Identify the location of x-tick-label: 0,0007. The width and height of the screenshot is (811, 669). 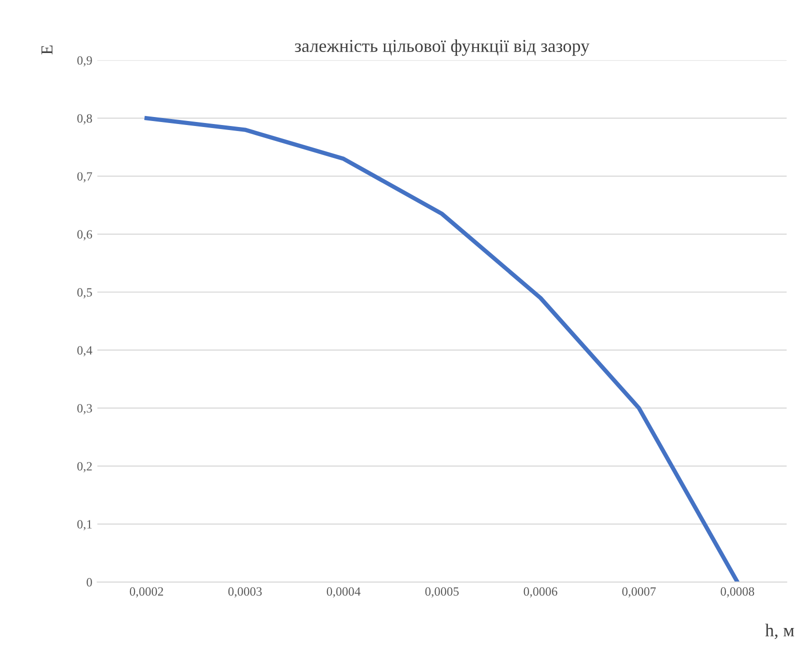
(639, 592).